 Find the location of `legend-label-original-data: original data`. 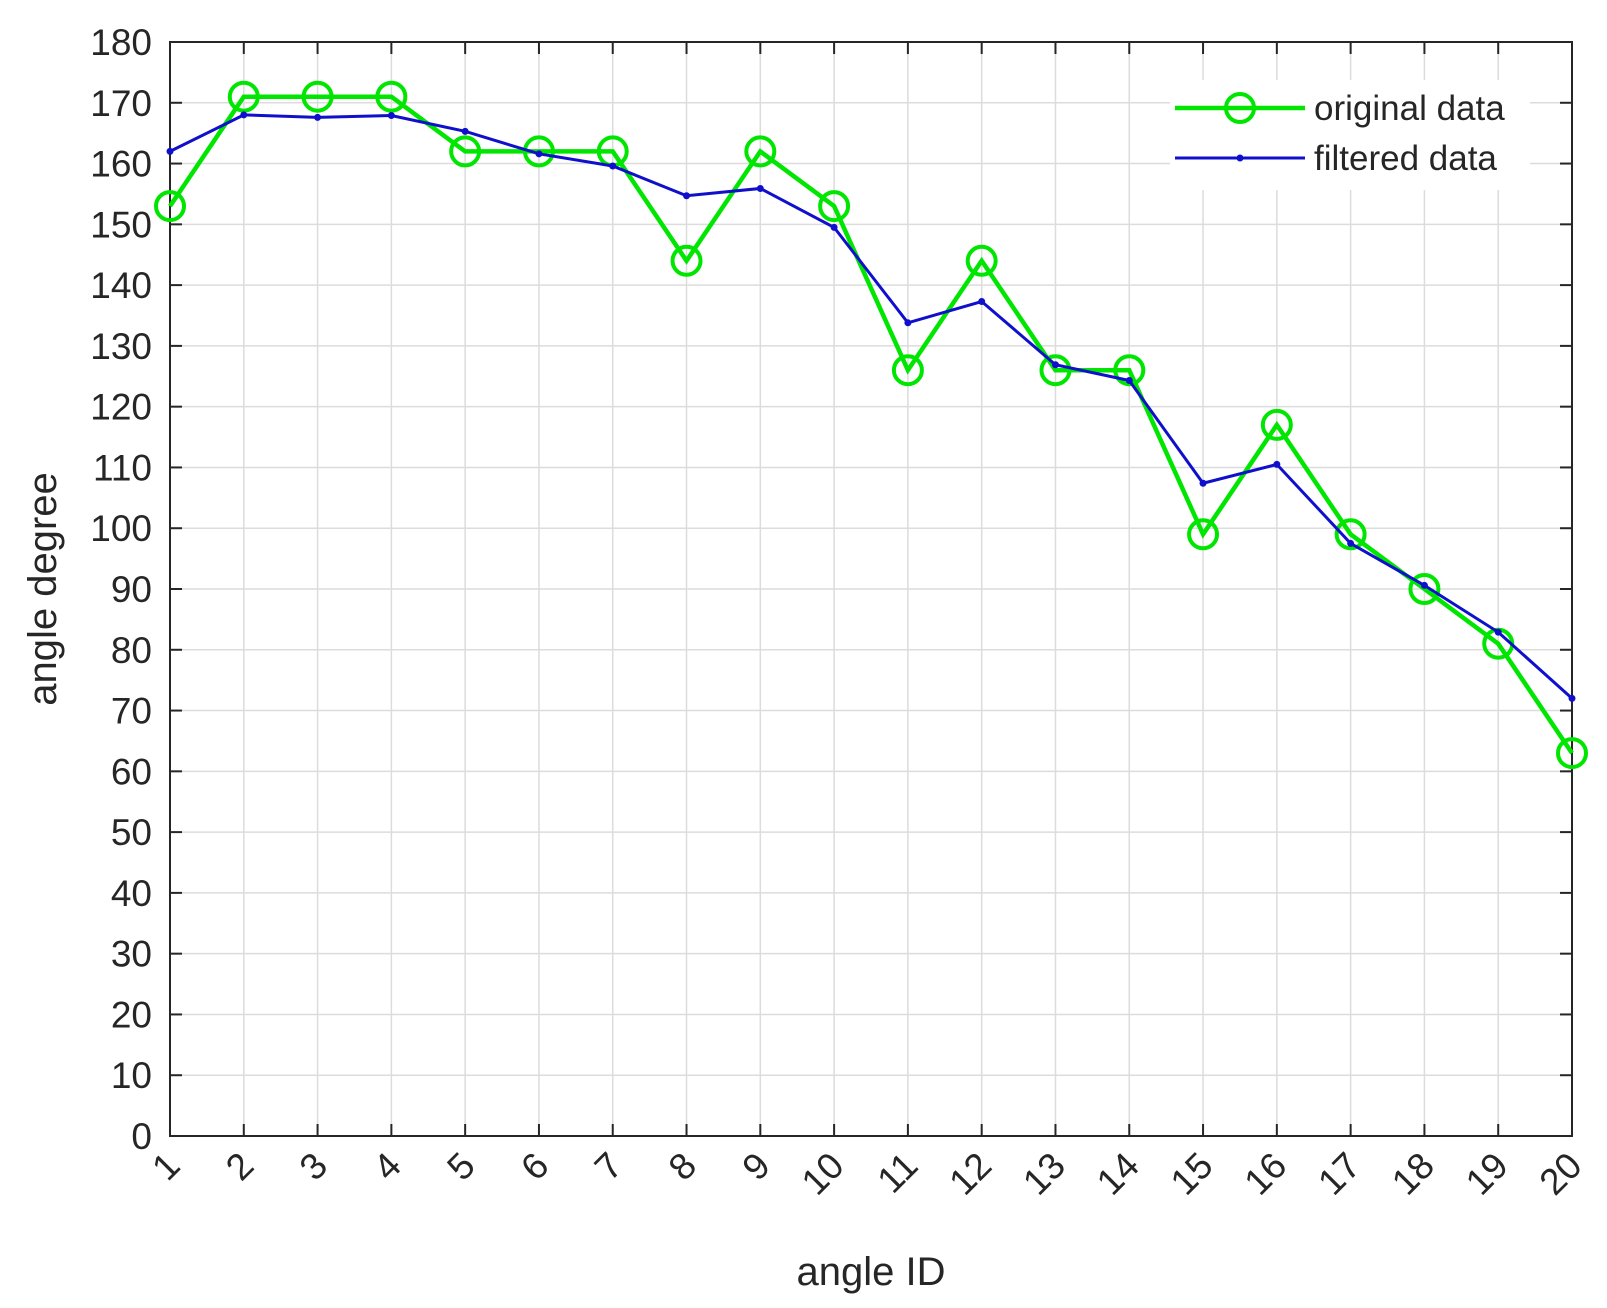

legend-label-original-data: original data is located at coordinates (1409, 108).